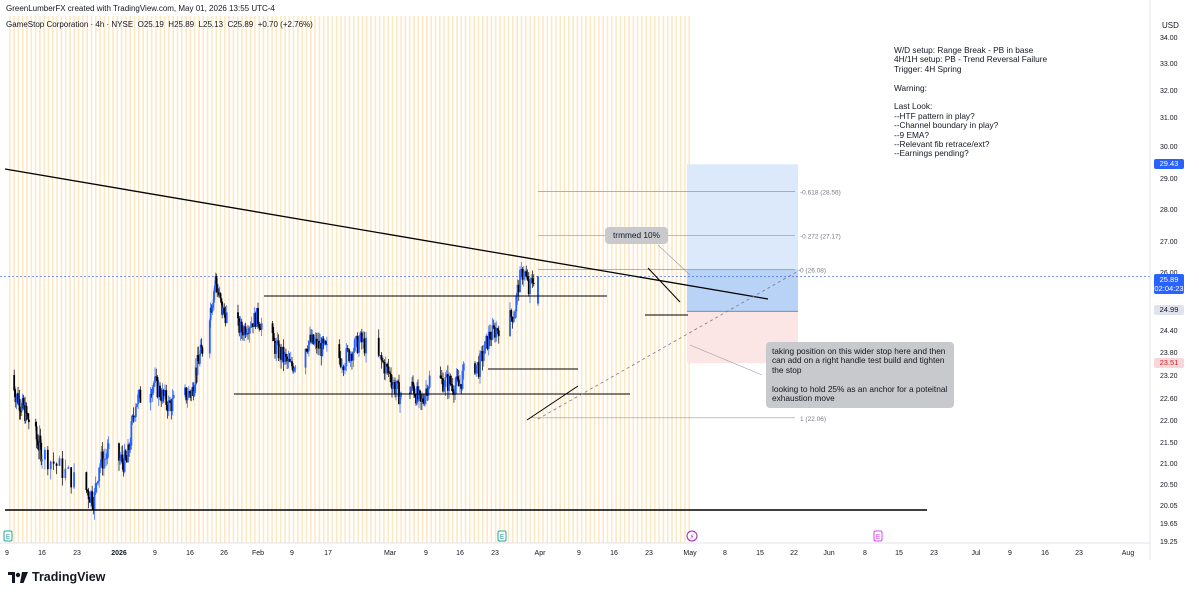 This screenshot has height=596, width=1199. What do you see at coordinates (820, 237) in the screenshot?
I see `fib-label: -0.272 (27.17)` at bounding box center [820, 237].